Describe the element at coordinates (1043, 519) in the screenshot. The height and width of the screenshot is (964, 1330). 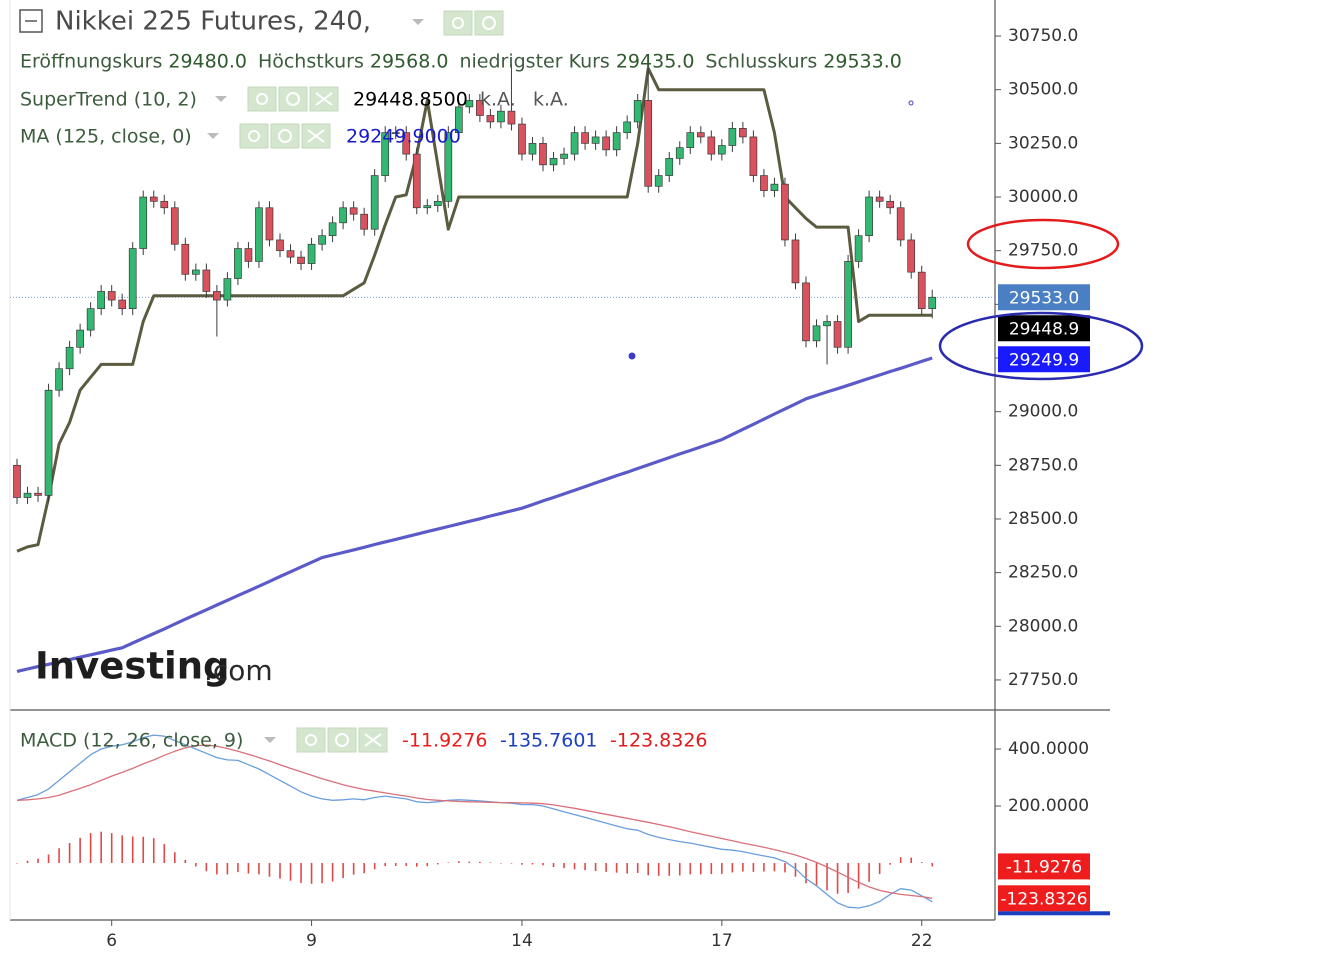
I see `y-tick-label: 28500.0` at that location.